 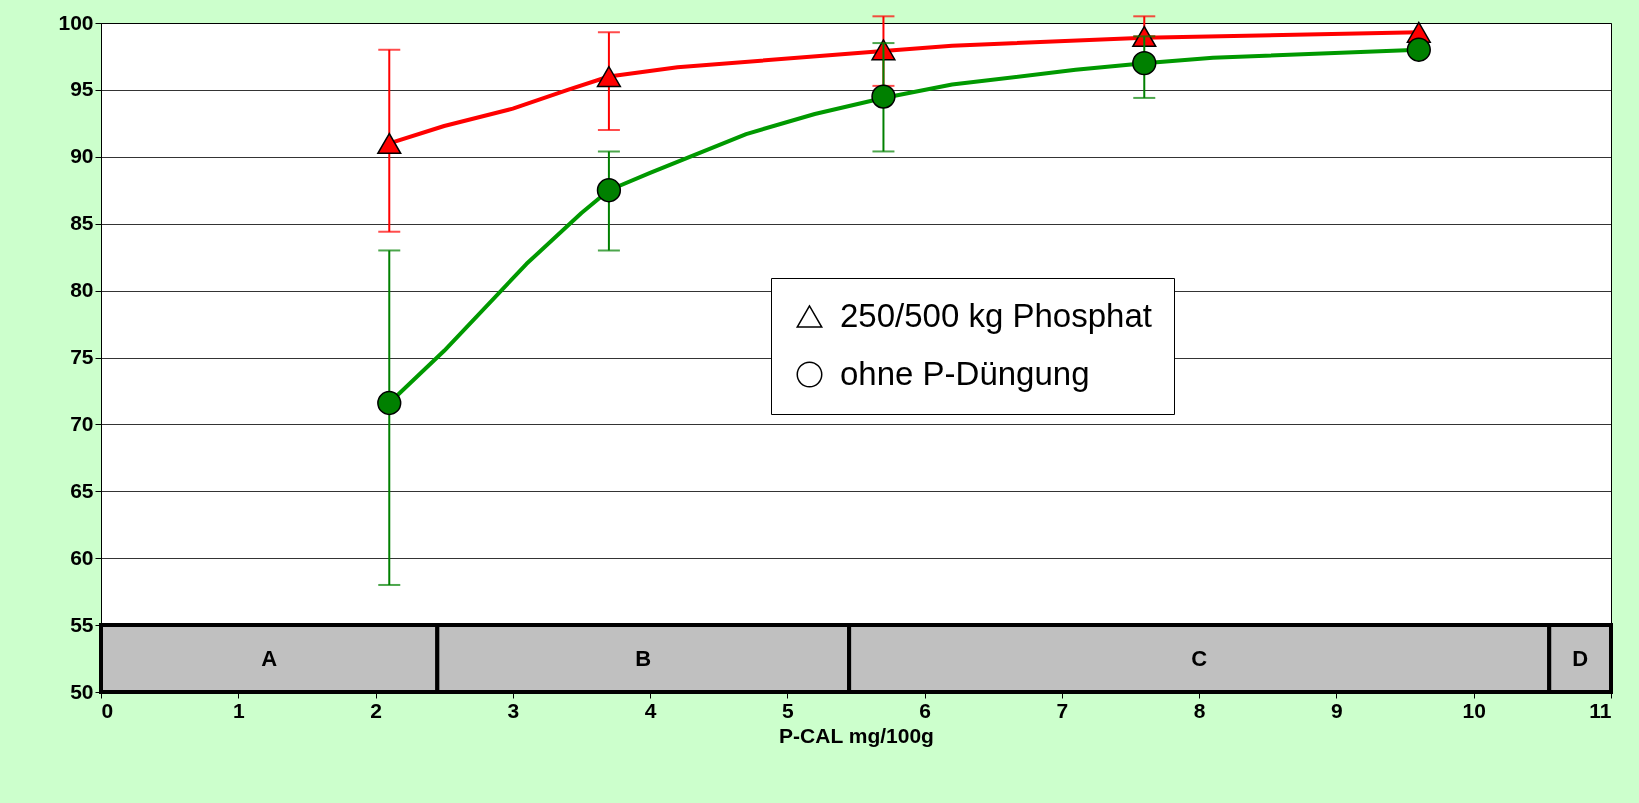 What do you see at coordinates (788, 710) in the screenshot?
I see `x-tick-label: 5` at bounding box center [788, 710].